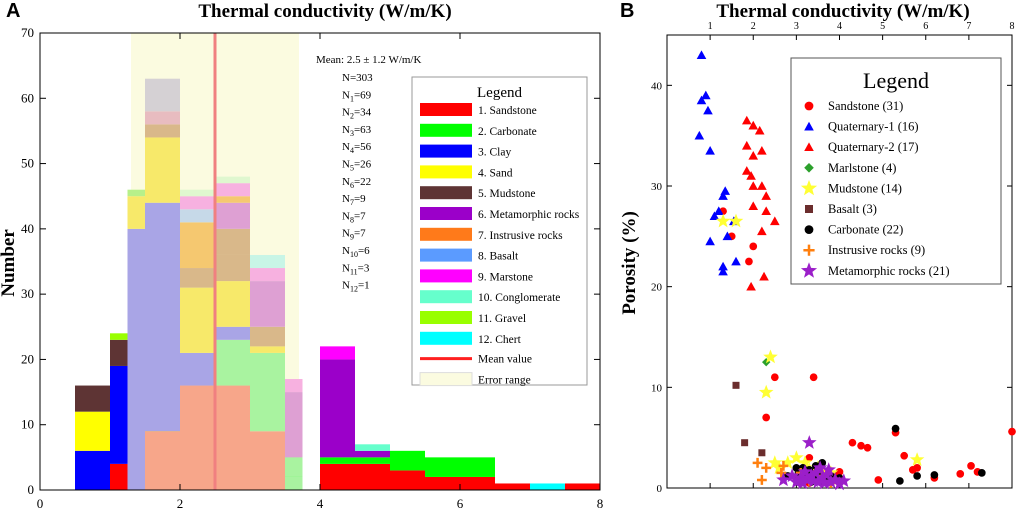 The image size is (1017, 513). What do you see at coordinates (502, 319) in the screenshot?
I see `legend-label: 11. Gravel` at bounding box center [502, 319].